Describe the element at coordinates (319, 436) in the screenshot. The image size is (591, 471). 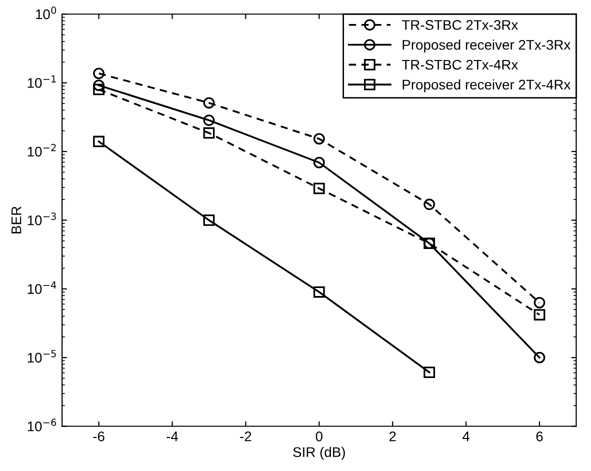
I see `x-tick-label: 0` at that location.